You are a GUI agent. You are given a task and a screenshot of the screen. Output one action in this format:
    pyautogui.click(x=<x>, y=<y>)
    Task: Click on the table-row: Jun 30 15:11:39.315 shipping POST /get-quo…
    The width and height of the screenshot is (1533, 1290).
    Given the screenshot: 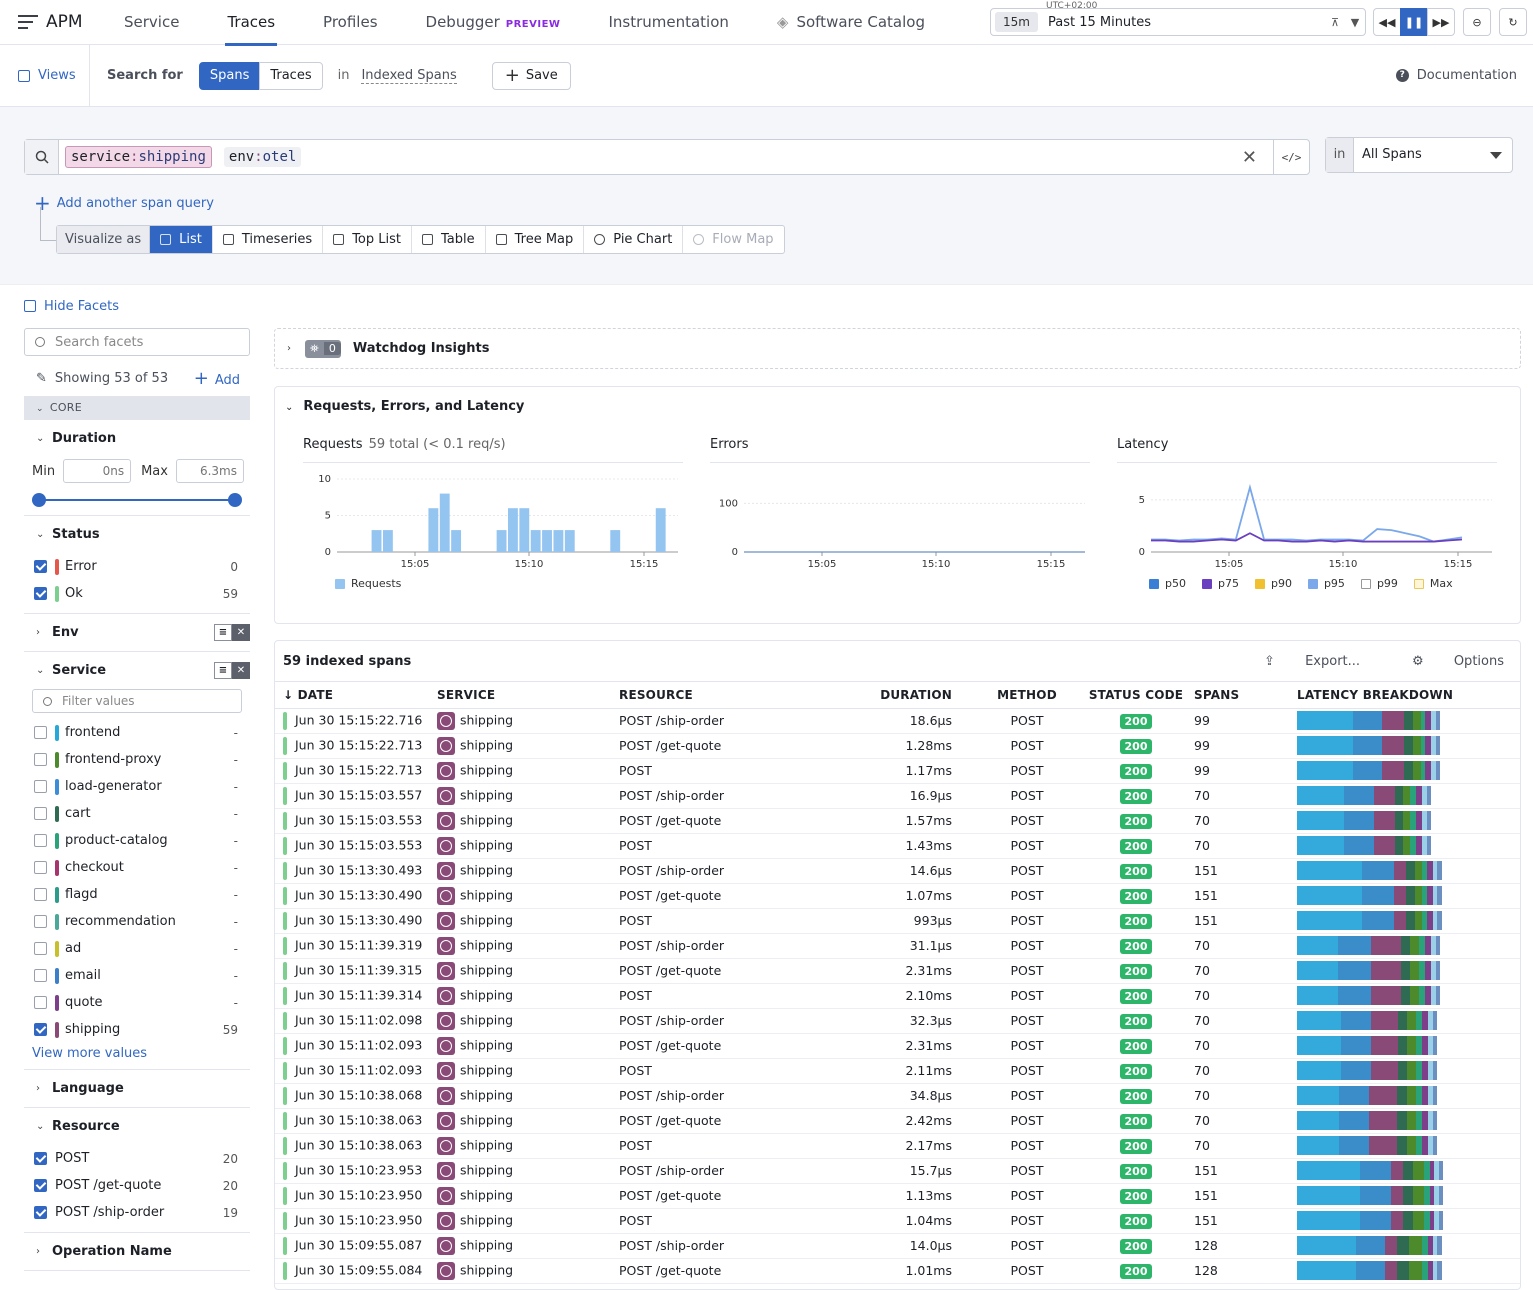 What is the action you would take?
    pyautogui.click(x=897, y=971)
    